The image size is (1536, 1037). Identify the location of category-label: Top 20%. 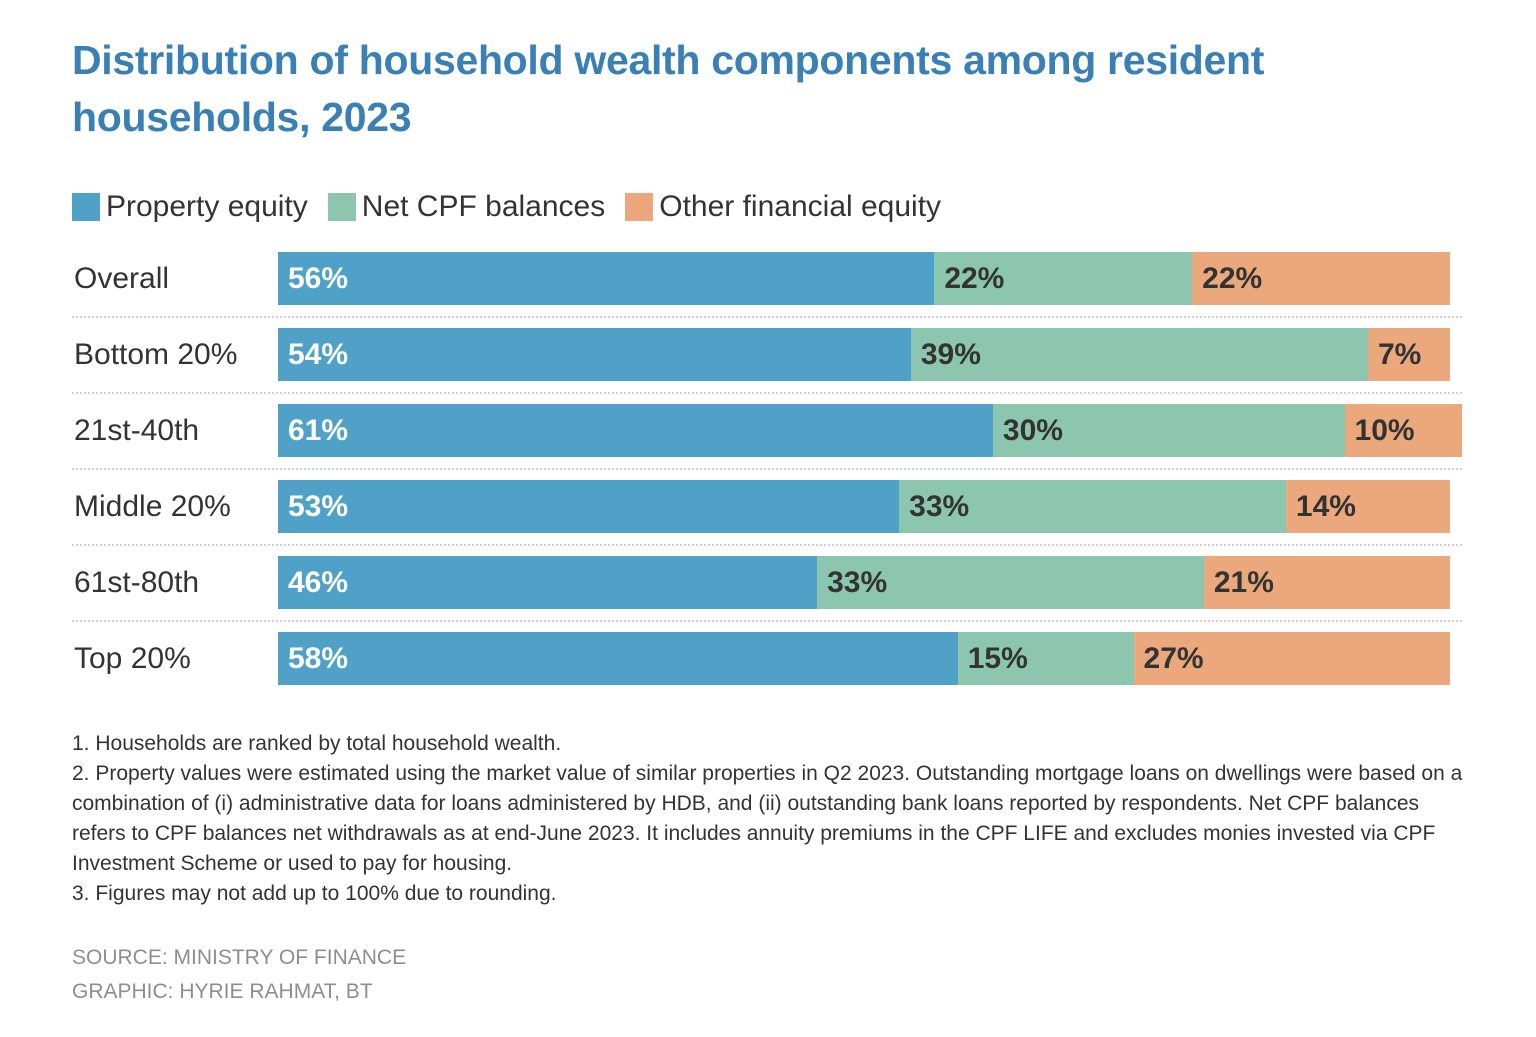
(132, 658).